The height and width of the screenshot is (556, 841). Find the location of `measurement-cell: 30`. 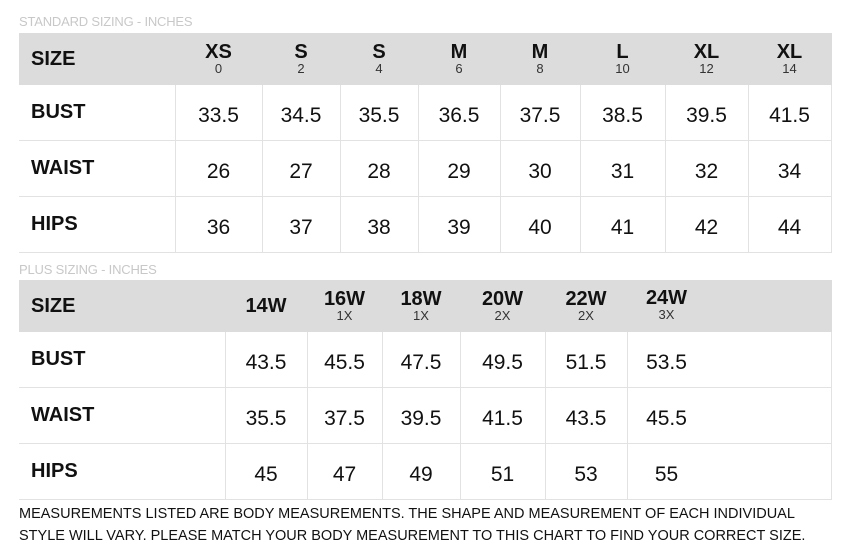

measurement-cell: 30 is located at coordinates (540, 168).